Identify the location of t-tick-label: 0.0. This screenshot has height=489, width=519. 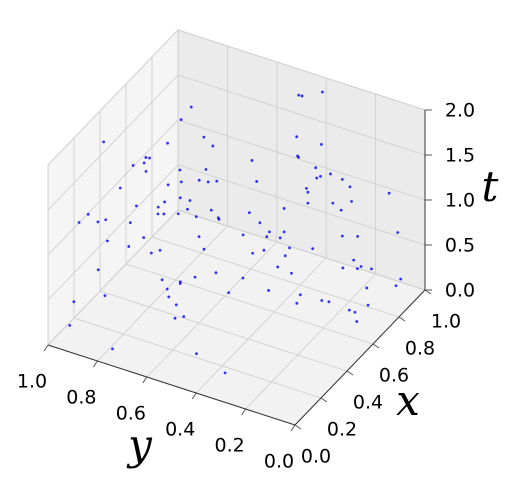
(460, 291).